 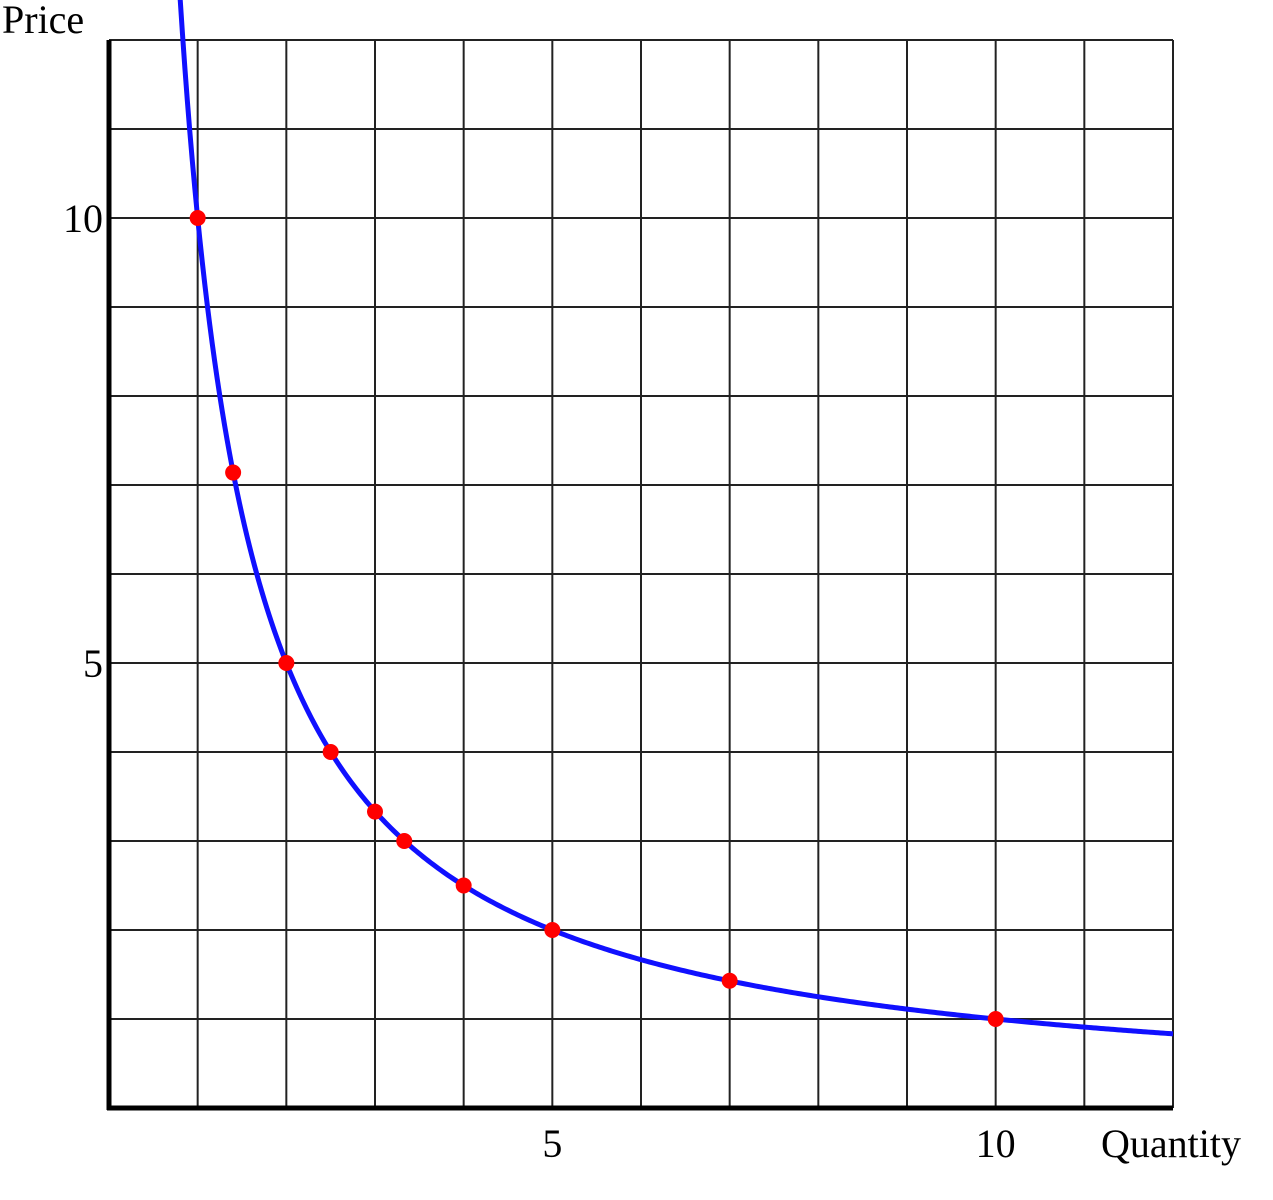 What do you see at coordinates (1171, 1143) in the screenshot?
I see `x-axis-label: Quantity` at bounding box center [1171, 1143].